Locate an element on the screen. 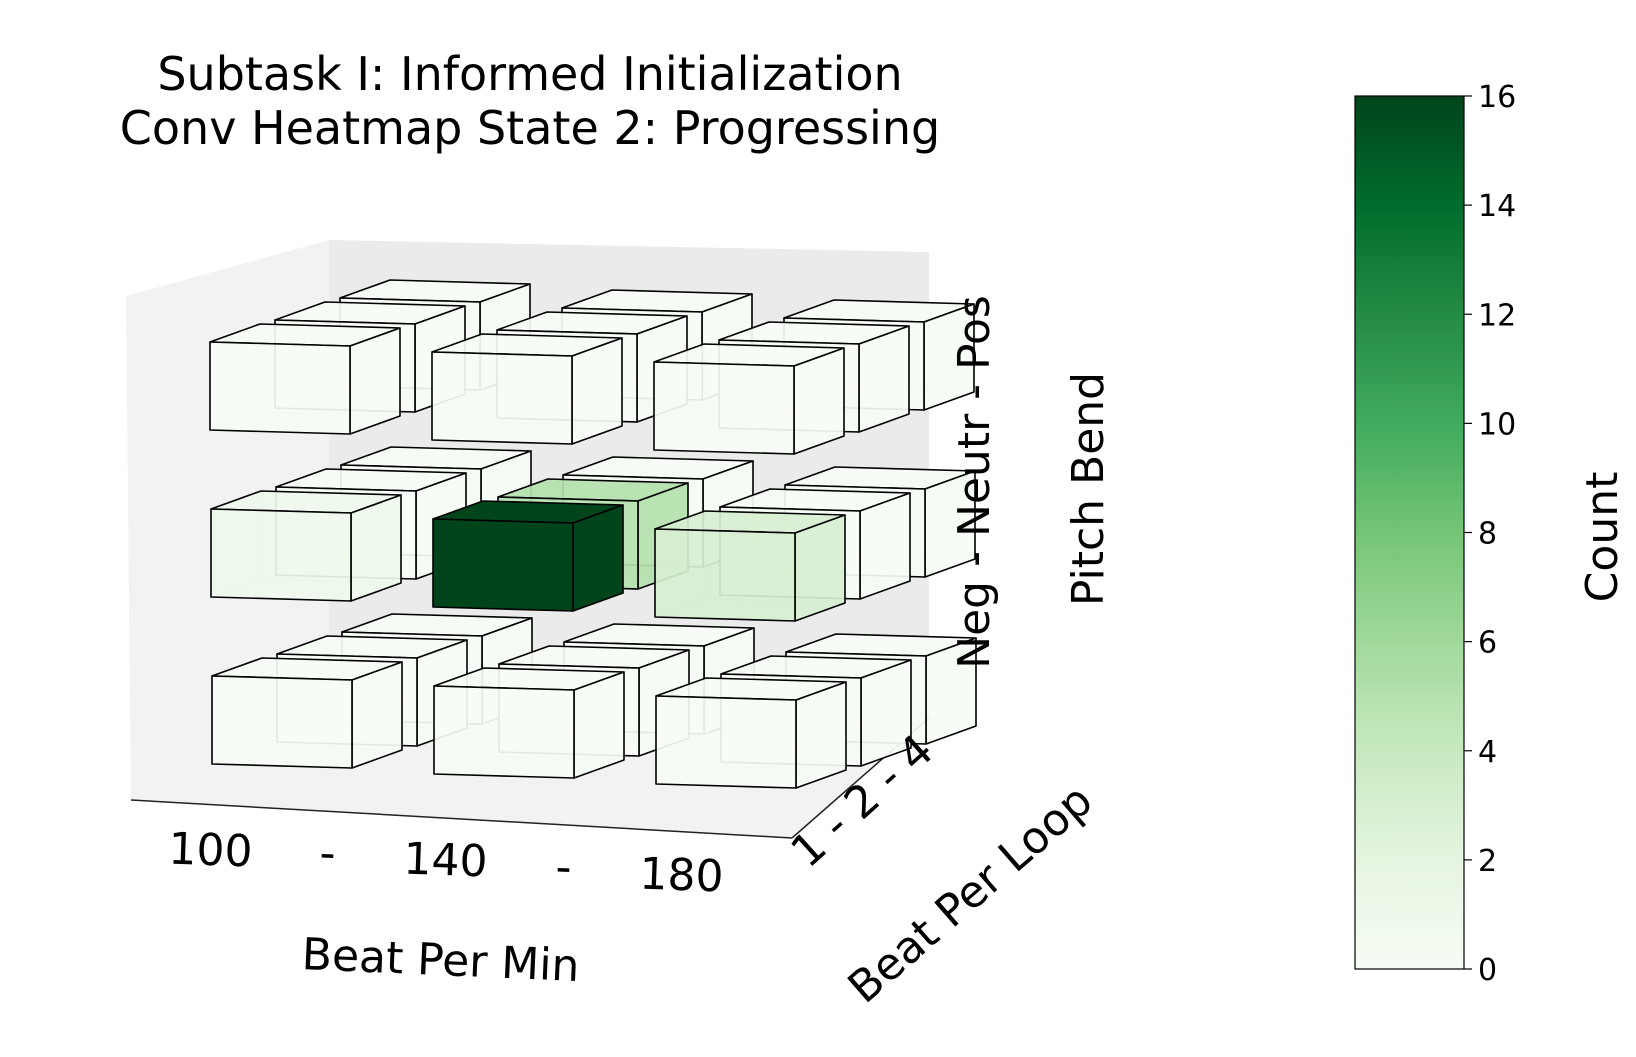  x-tick-label: 100 is located at coordinates (211, 851).